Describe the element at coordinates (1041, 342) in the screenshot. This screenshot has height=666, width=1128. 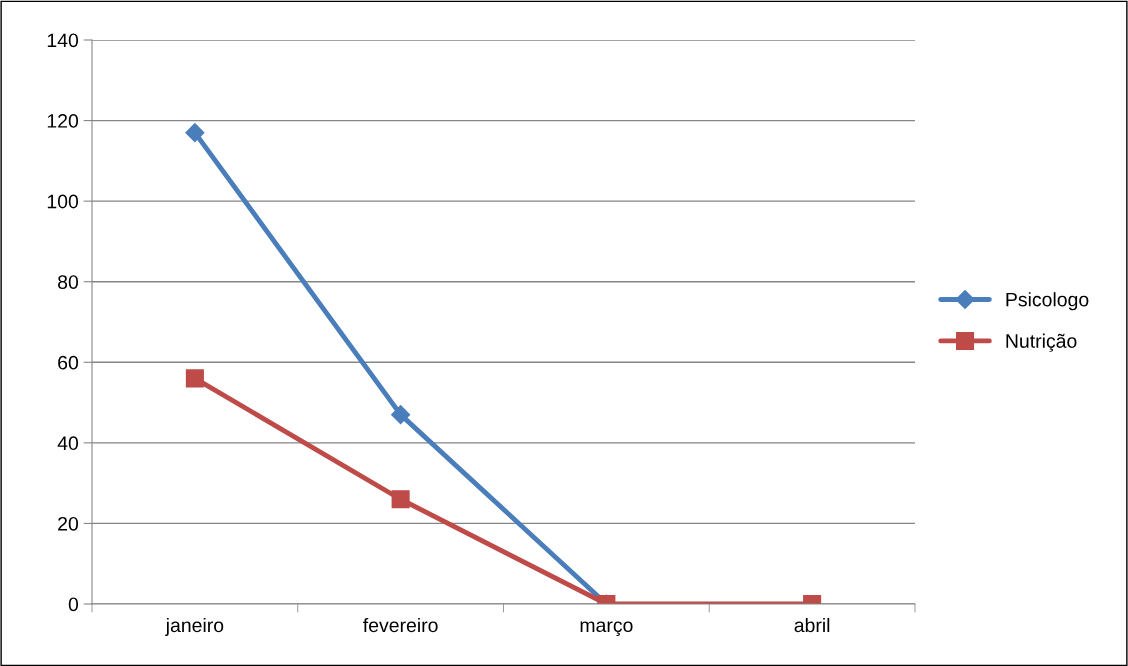
I see `legend-label: Nutrição` at that location.